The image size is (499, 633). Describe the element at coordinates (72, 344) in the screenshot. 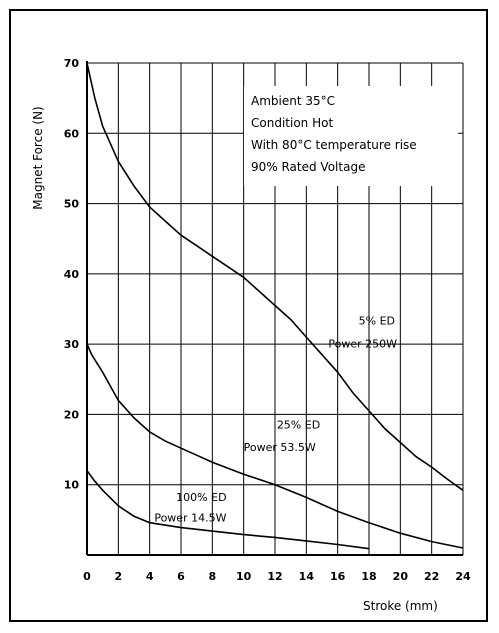

I see `y-tick-label-30: 30` at that location.